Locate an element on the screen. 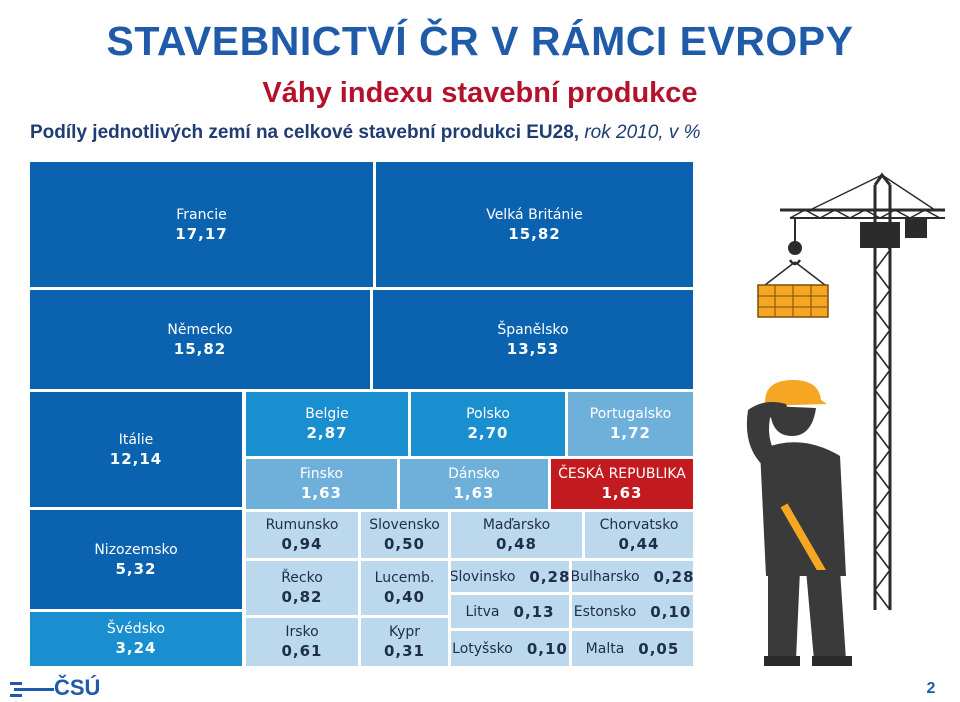  csu-logo-icon is located at coordinates (32, 689).